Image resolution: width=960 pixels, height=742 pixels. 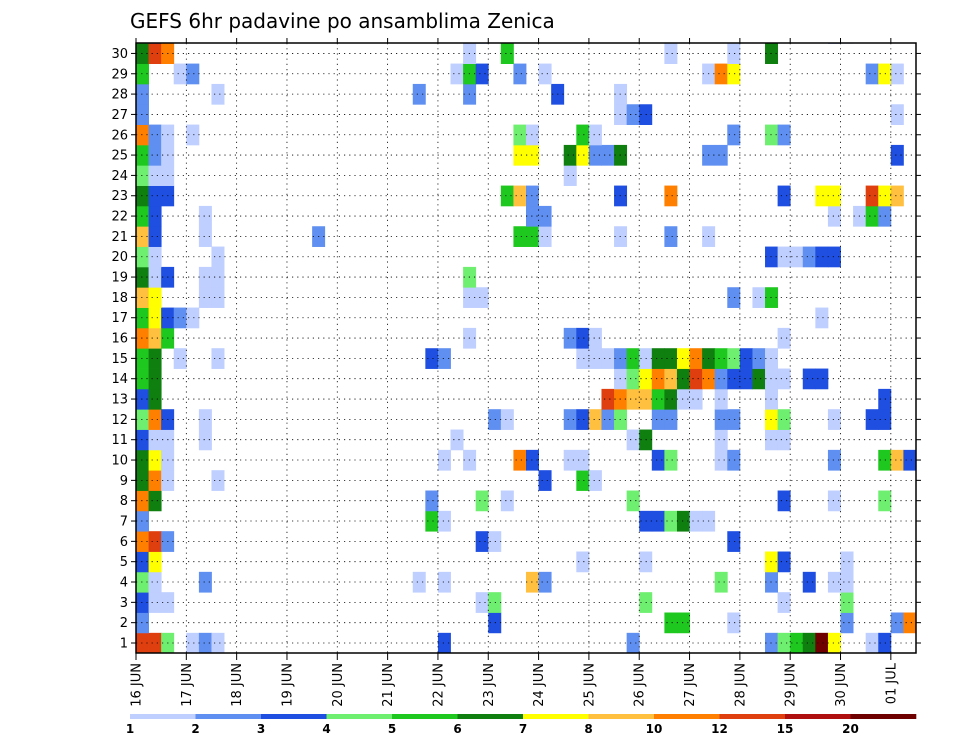 What do you see at coordinates (588, 729) in the screenshot?
I see `colorbar-label: 8` at bounding box center [588, 729].